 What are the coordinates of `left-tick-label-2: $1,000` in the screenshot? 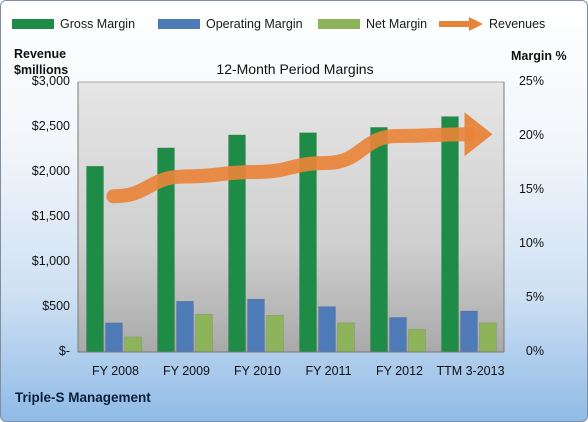 It's located at (50, 261).